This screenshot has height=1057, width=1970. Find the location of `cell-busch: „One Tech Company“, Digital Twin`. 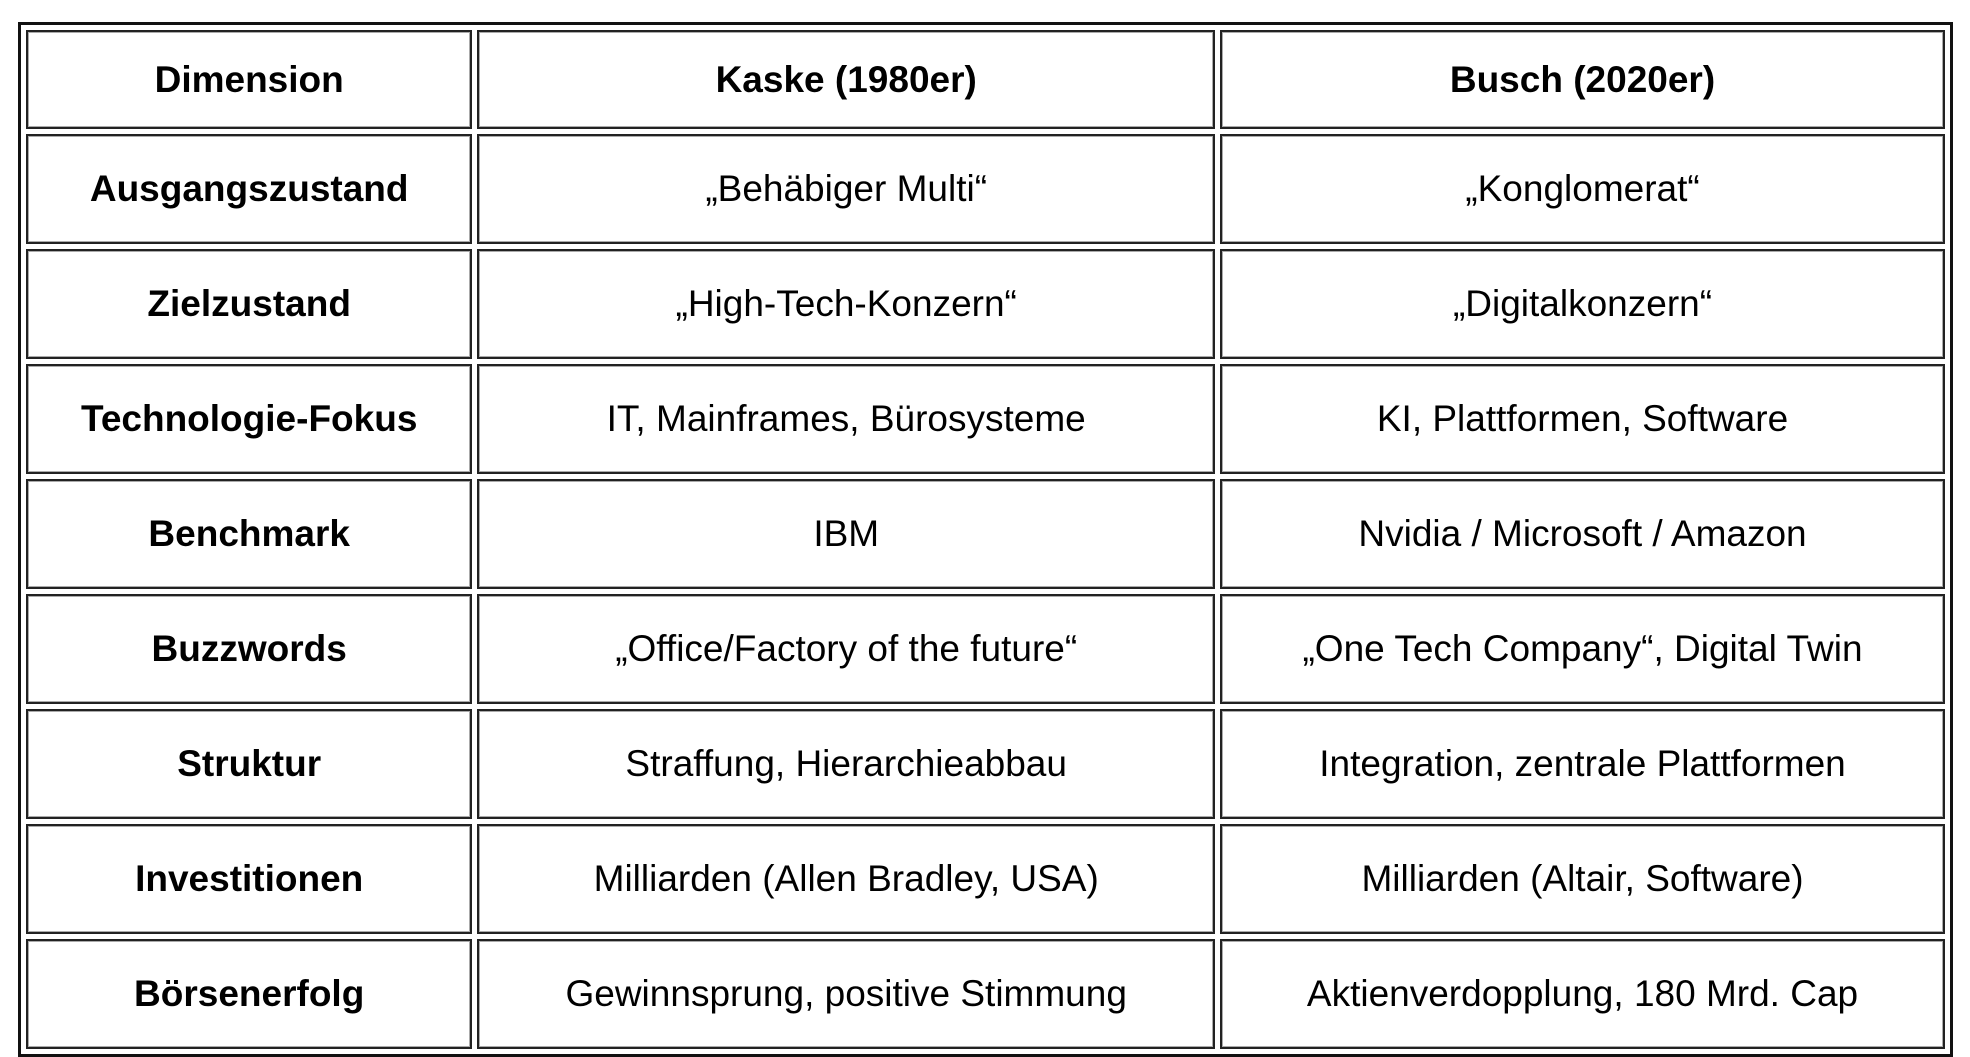

cell-busch: „One Tech Company“, Digital Twin is located at coordinates (1582, 649).